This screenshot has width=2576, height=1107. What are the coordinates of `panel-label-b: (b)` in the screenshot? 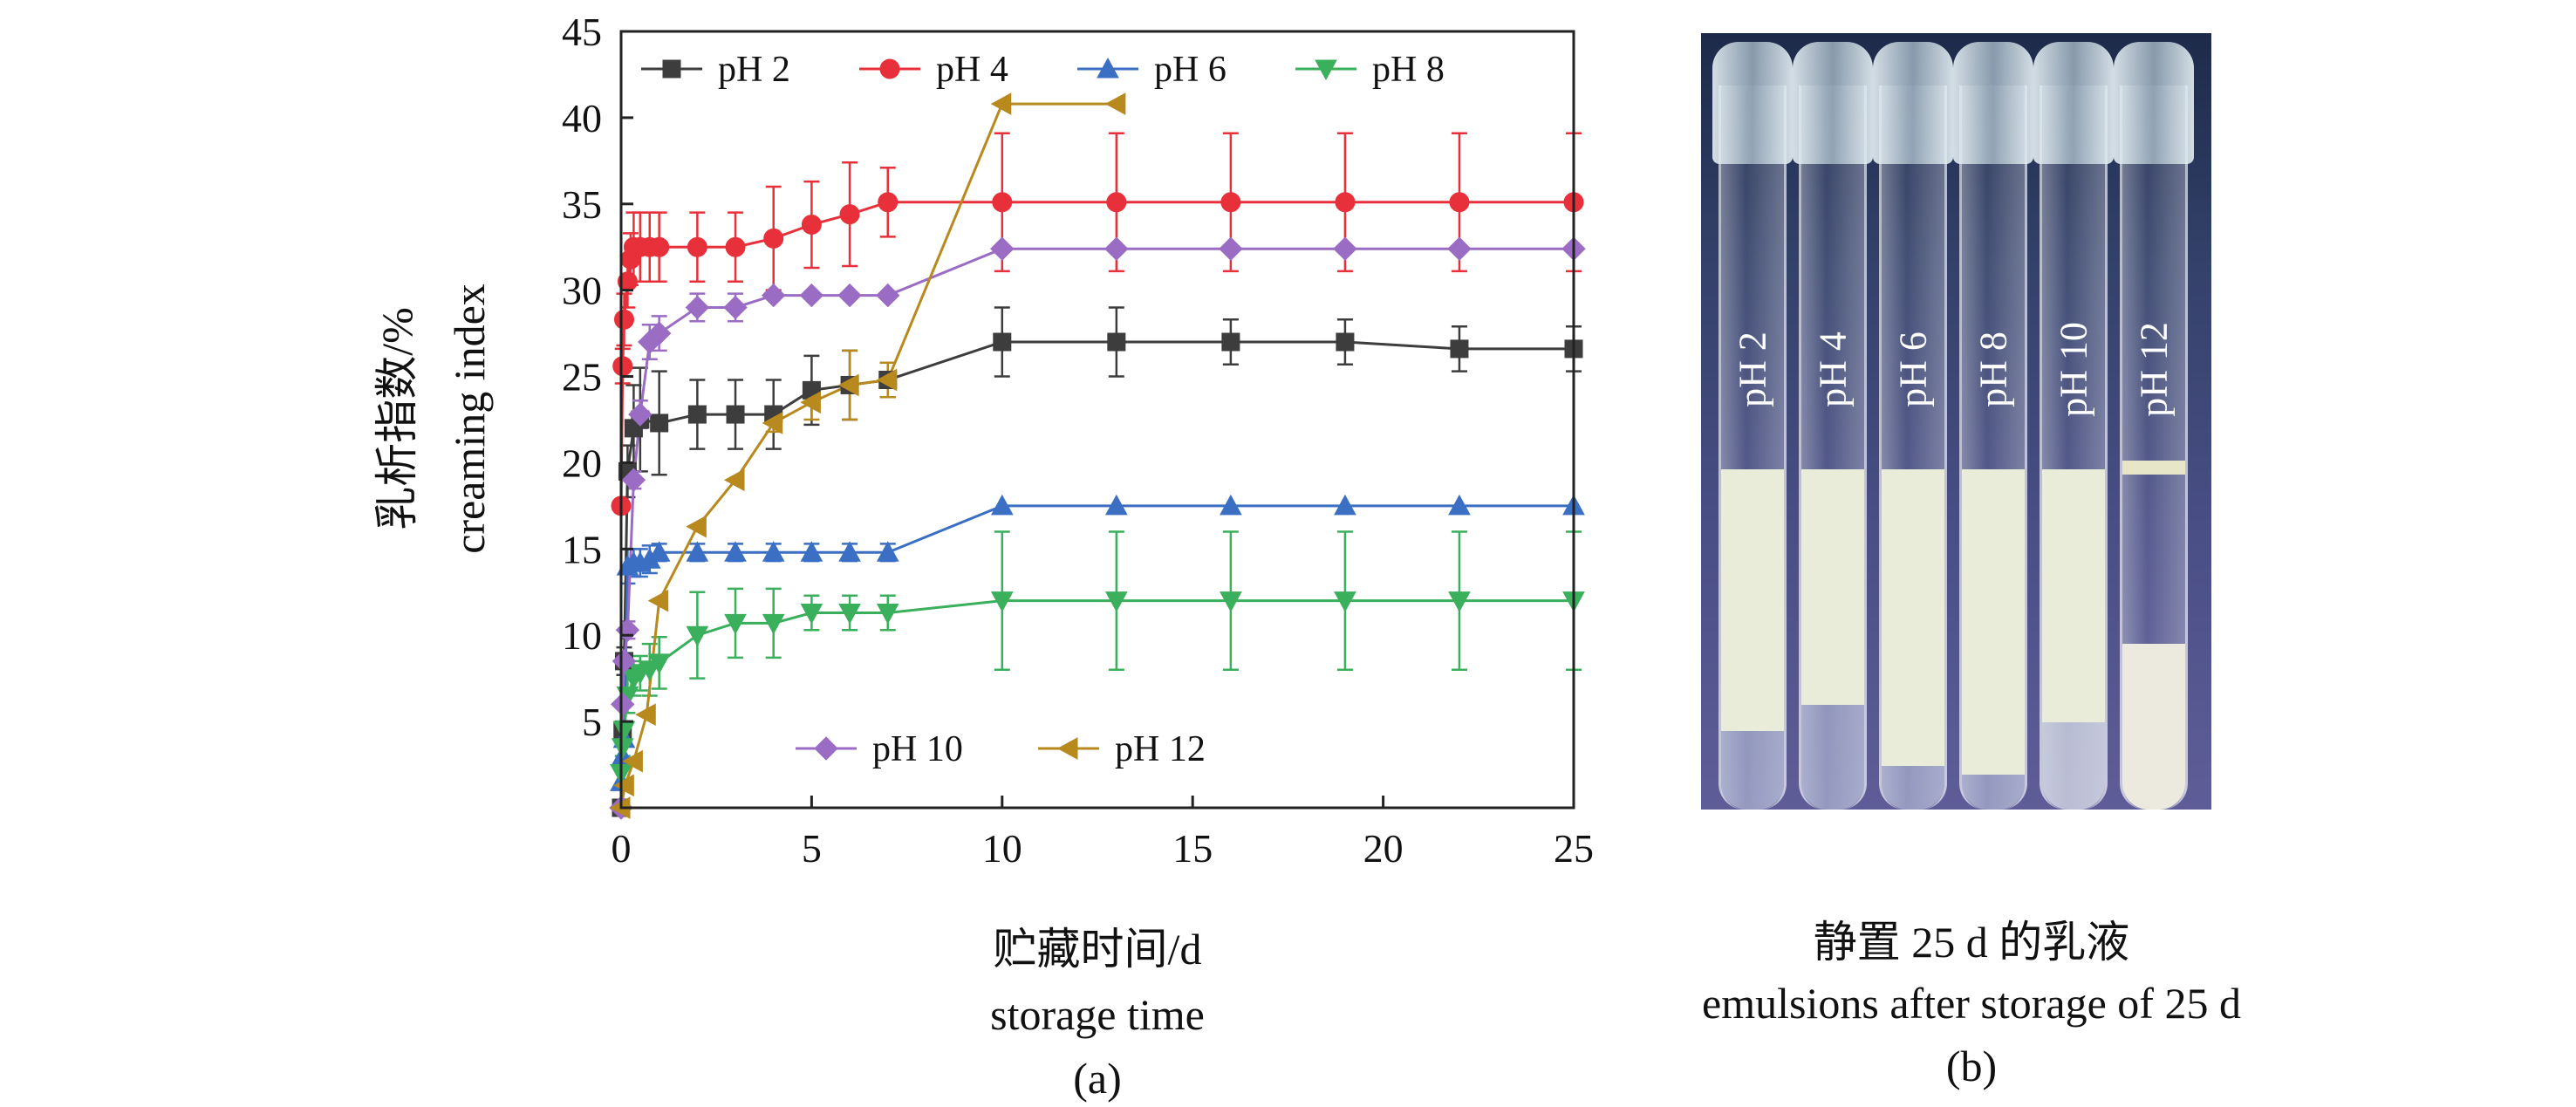 It's located at (1971, 1066).